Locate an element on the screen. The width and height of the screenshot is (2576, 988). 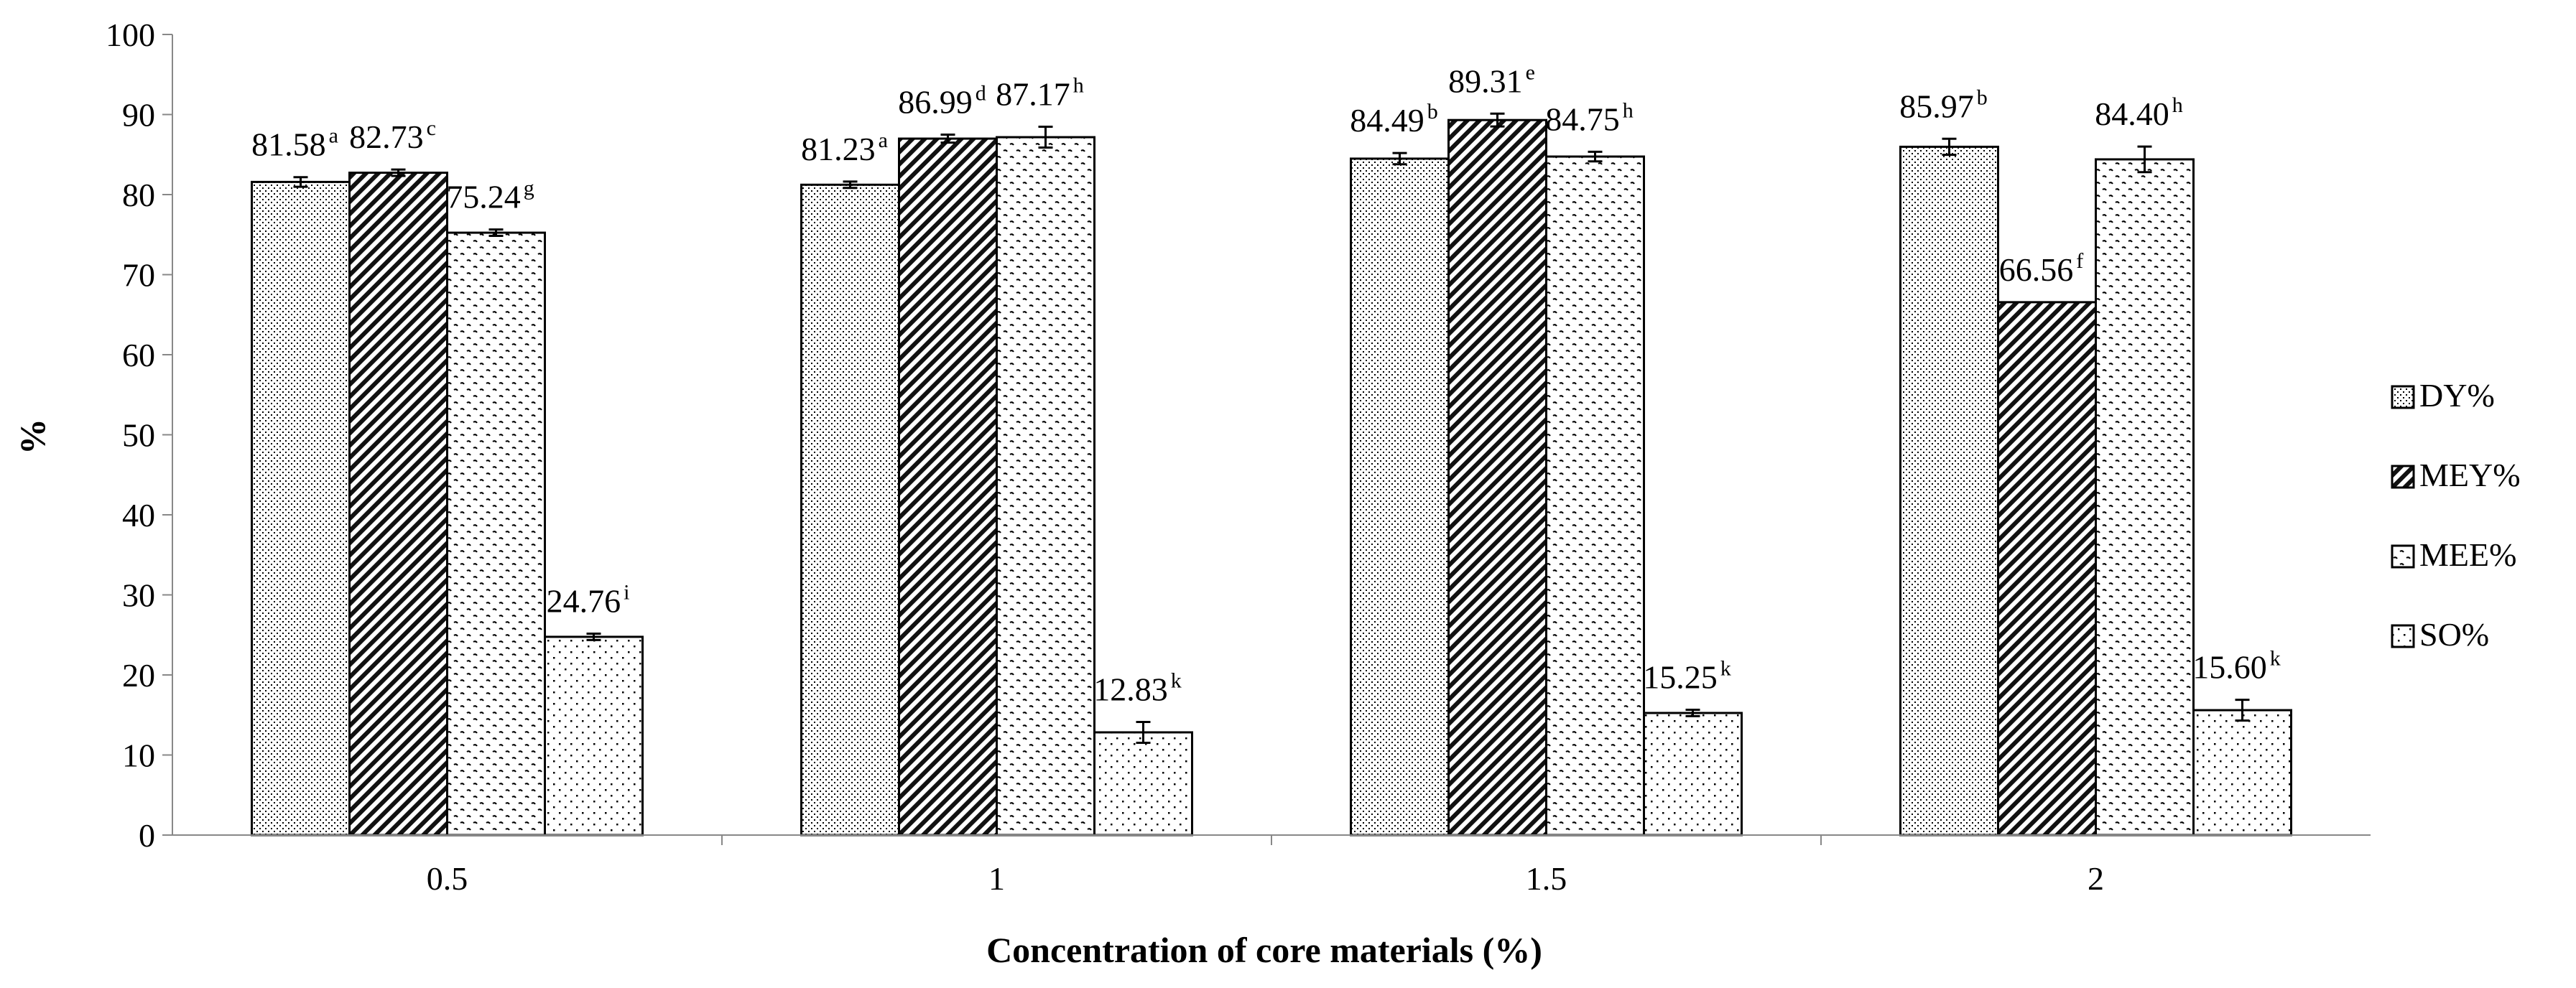
data-label: 81.23 a is located at coordinates (844, 148).